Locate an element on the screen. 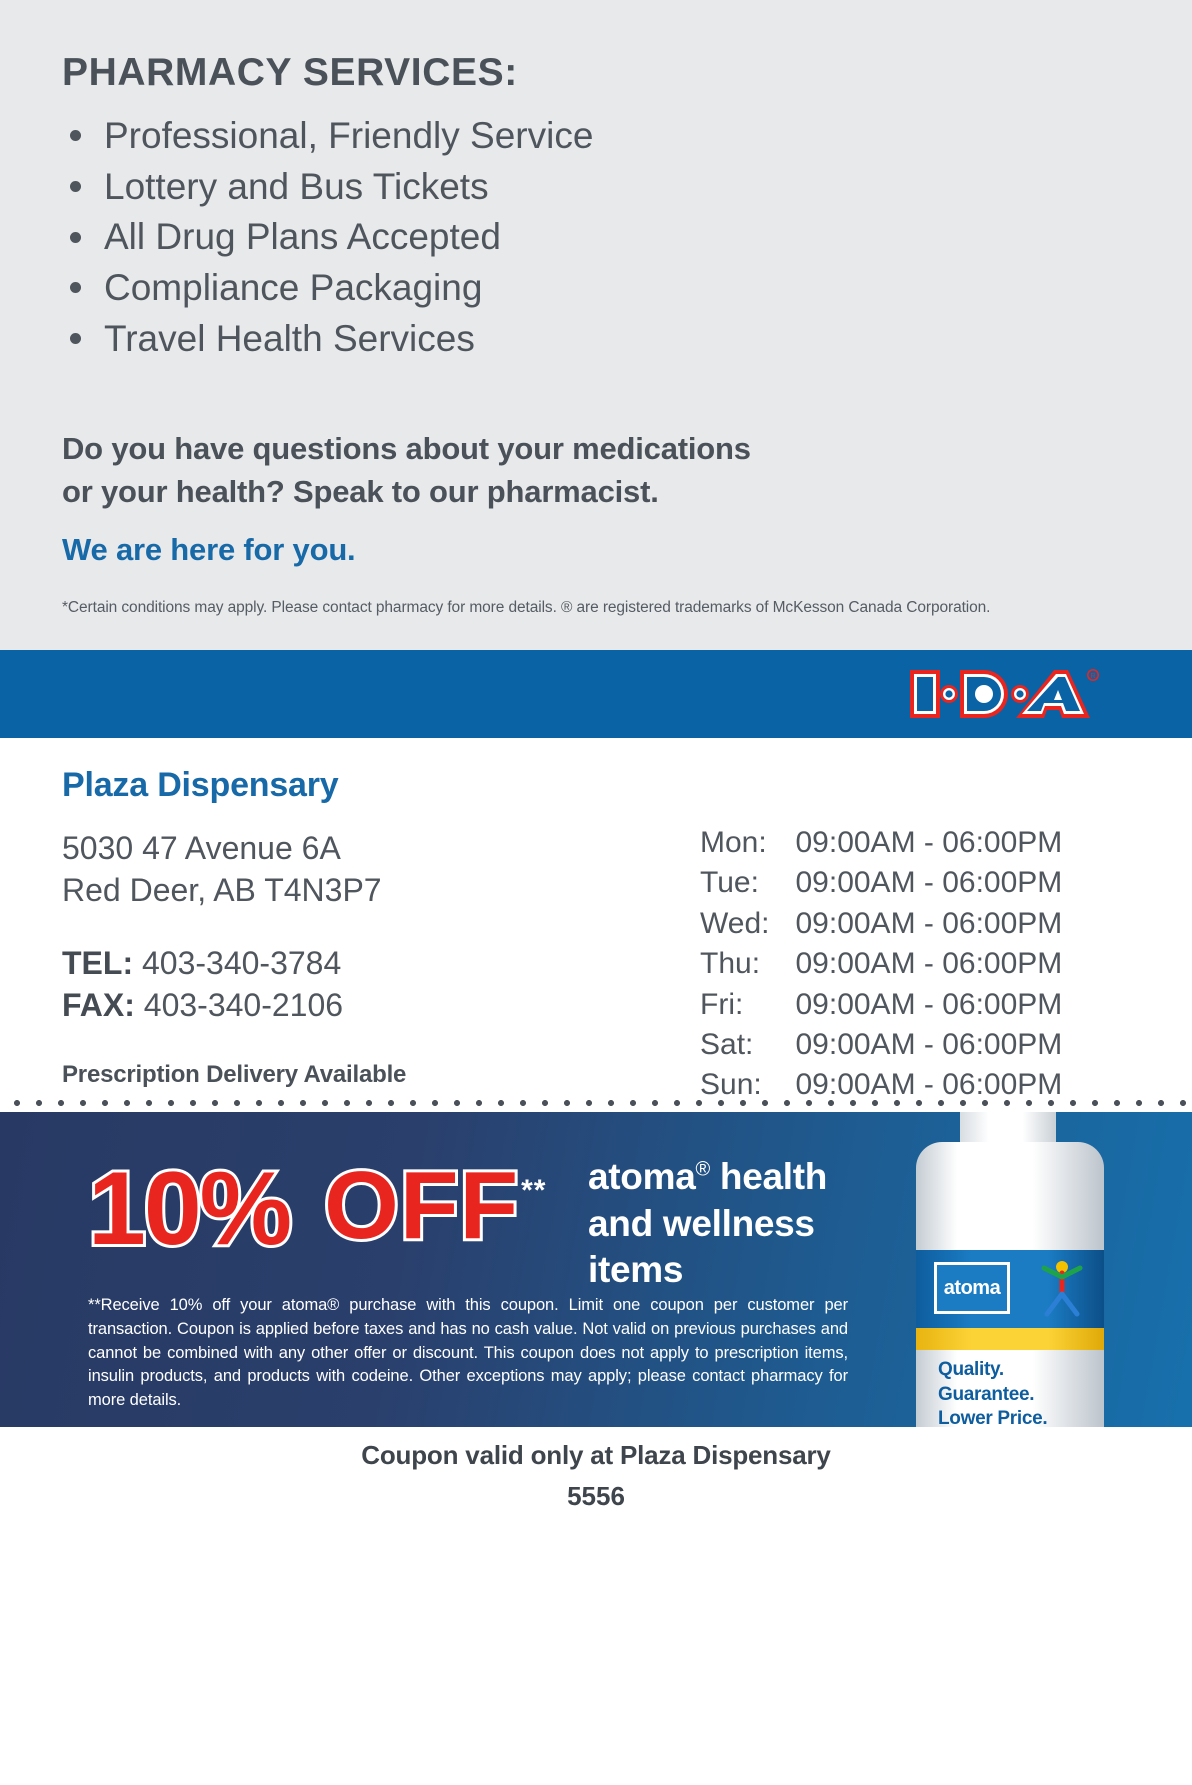 Image resolution: width=1192 pixels, height=1785 pixels. store-address: 5030 47 Avenue 6A Red Deer, AB T4N3P7 is located at coordinates (342, 869).